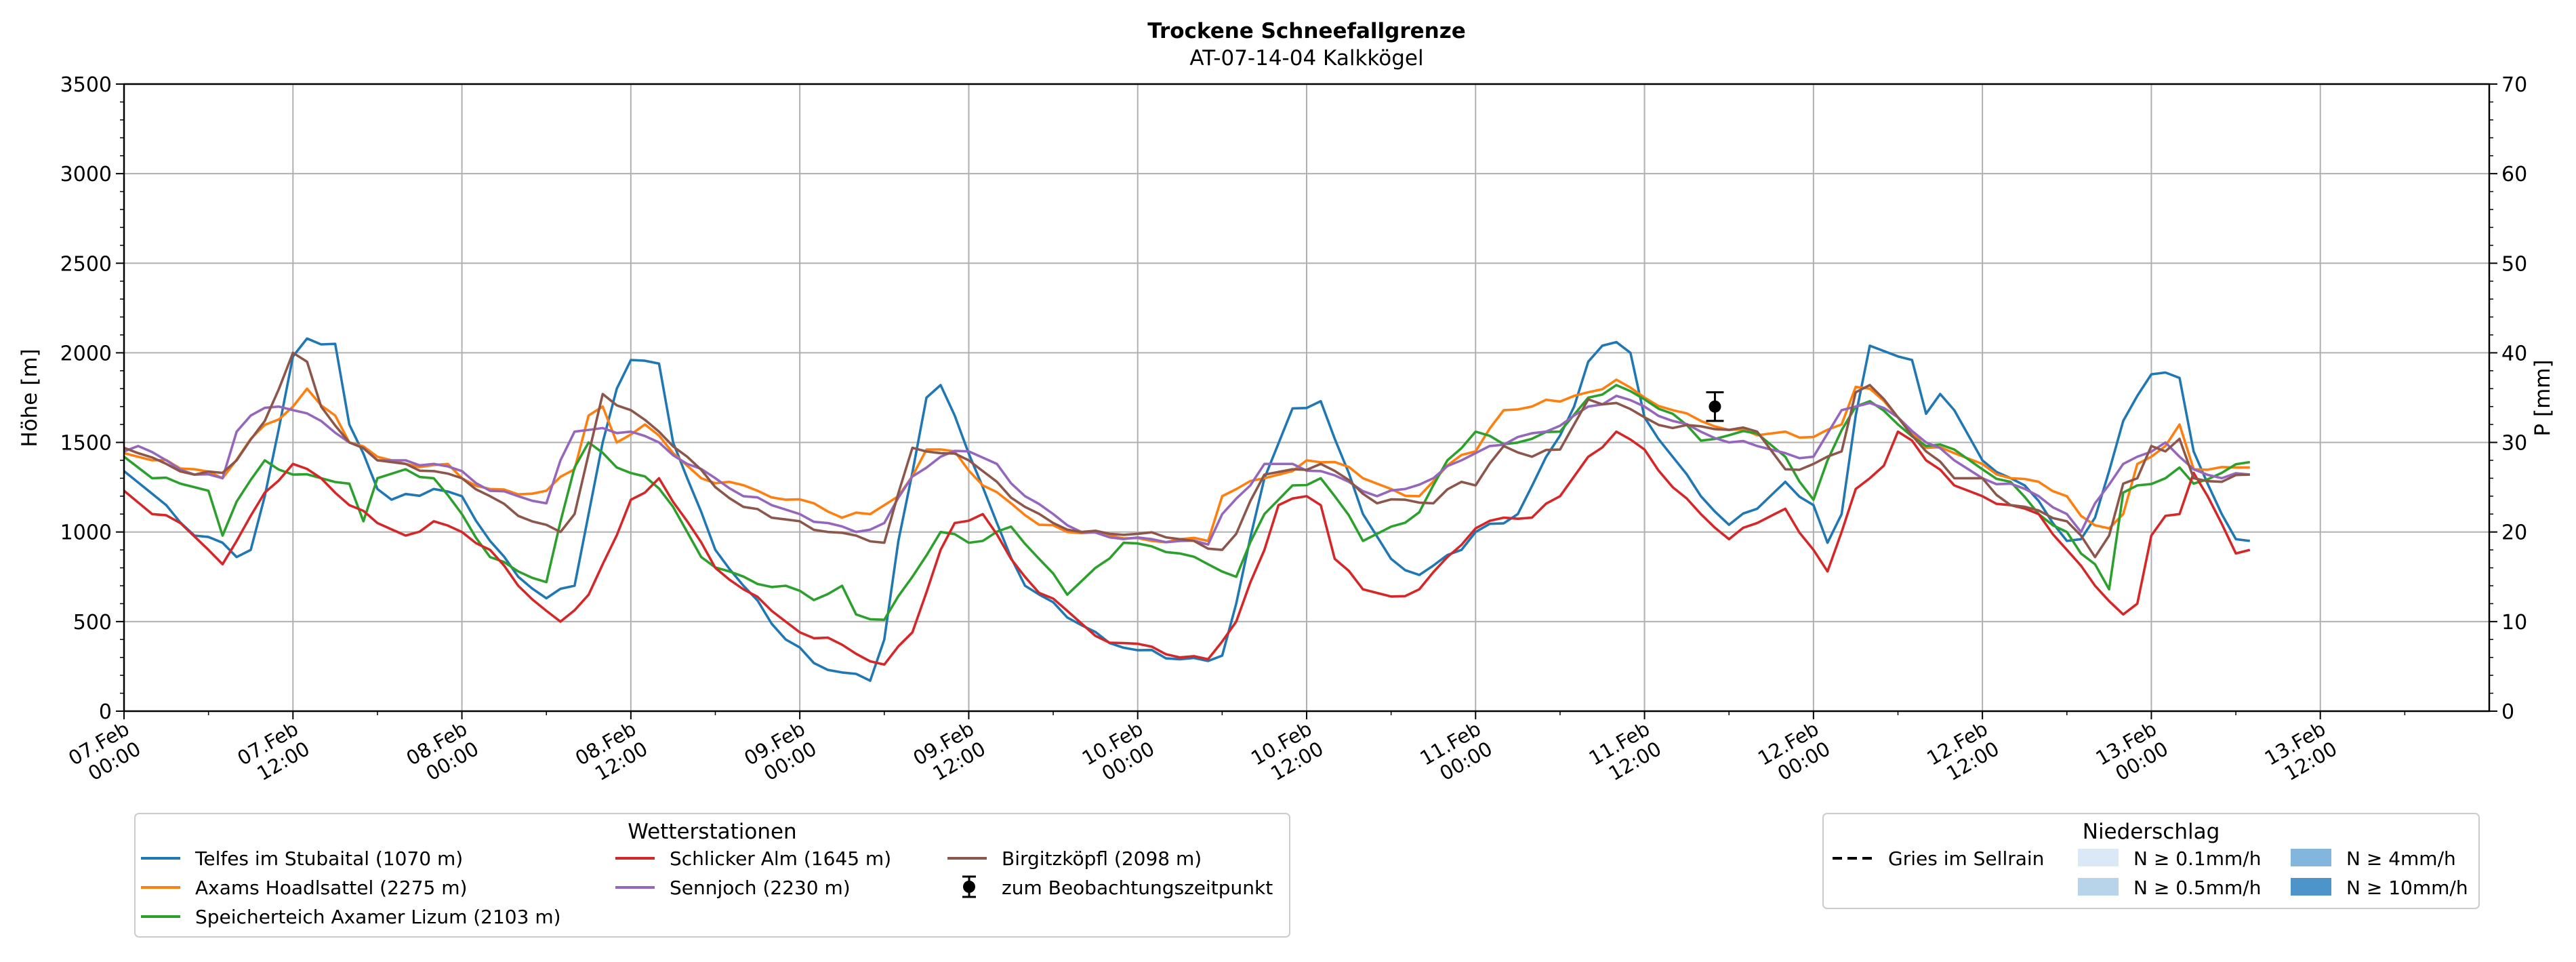 This screenshot has height=962, width=2576. I want to click on legend-observation-marker, so click(969, 887).